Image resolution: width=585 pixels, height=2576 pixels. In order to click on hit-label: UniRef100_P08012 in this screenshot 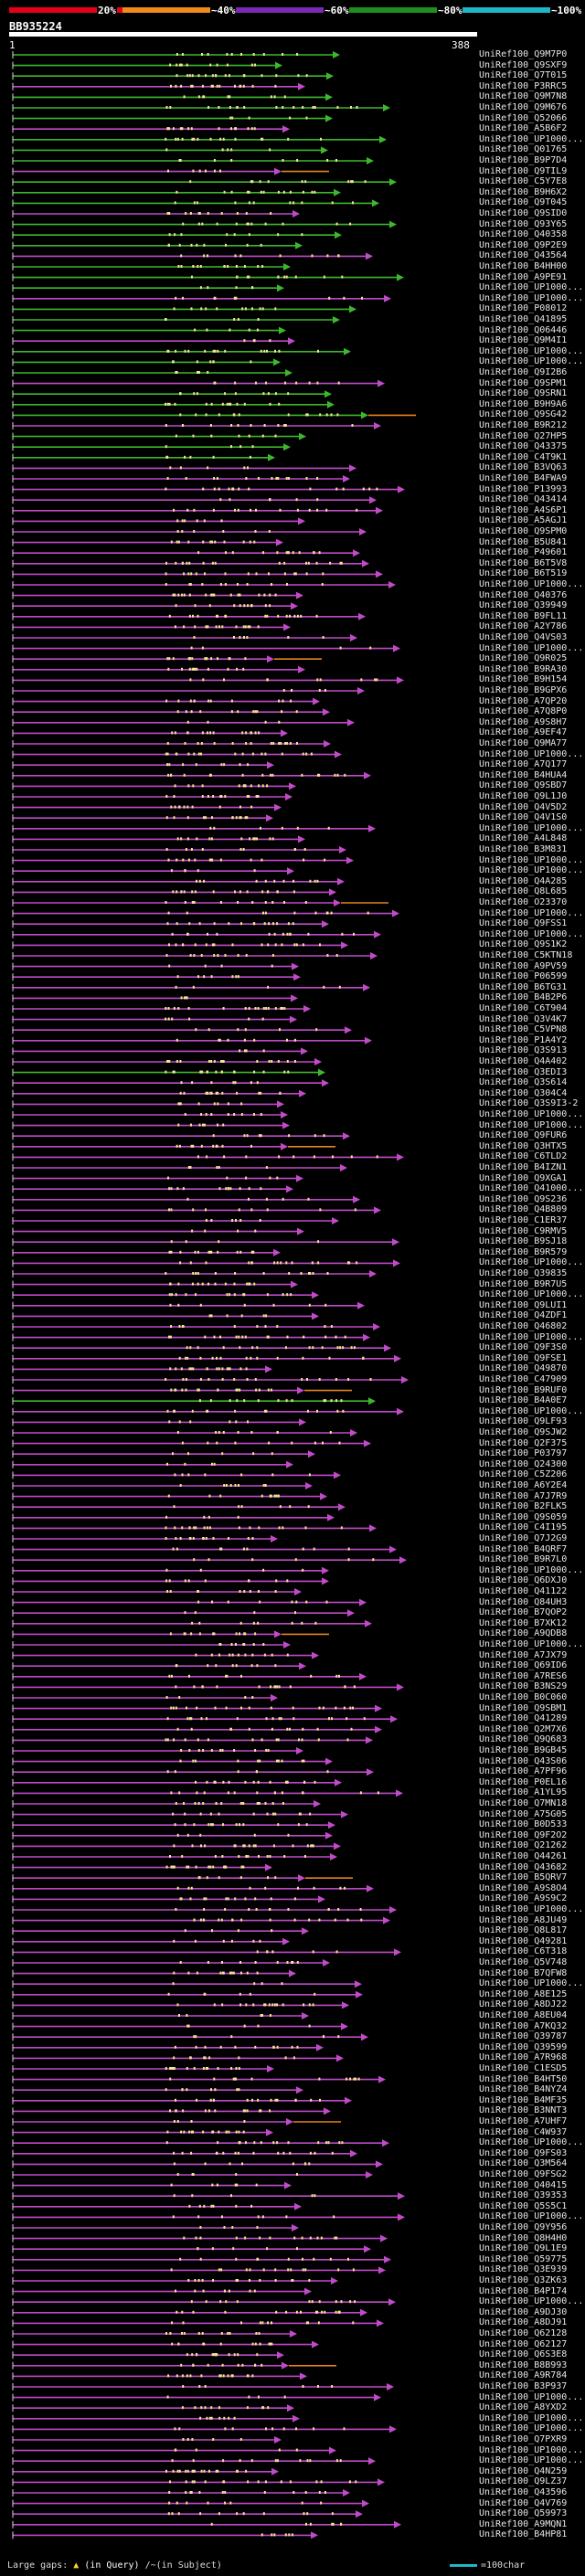, I will do `click(523, 308)`.